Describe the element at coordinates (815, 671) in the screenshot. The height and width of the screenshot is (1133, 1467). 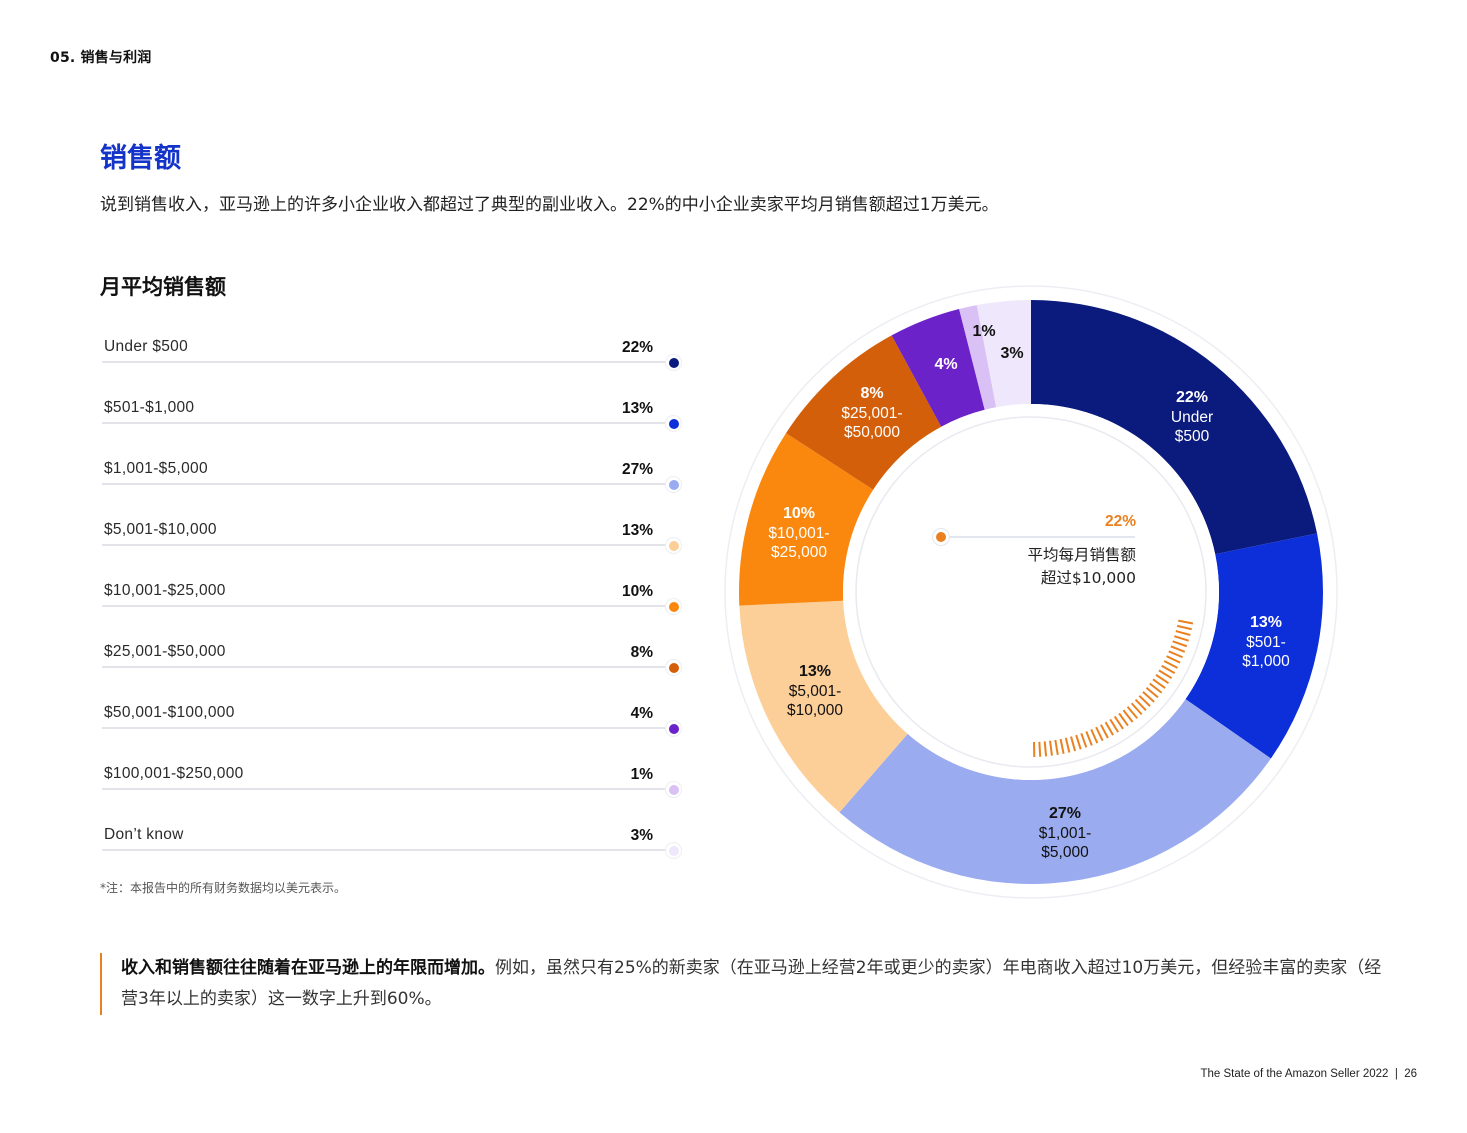
I see `segment-percentage: 13%` at that location.